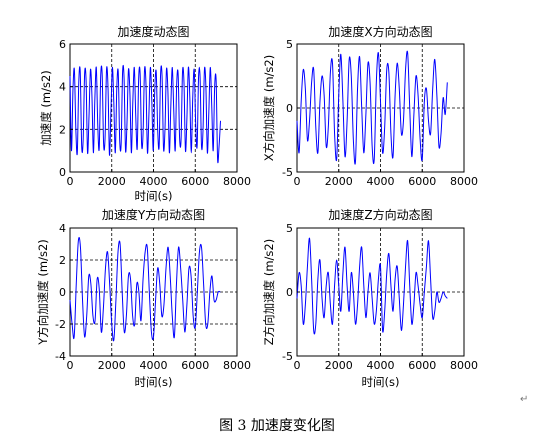 Image resolution: width=554 pixels, height=445 pixels. What do you see at coordinates (43, 292) in the screenshot?
I see `y-axis-label: Y方向加速度 (m/s2)` at bounding box center [43, 292].